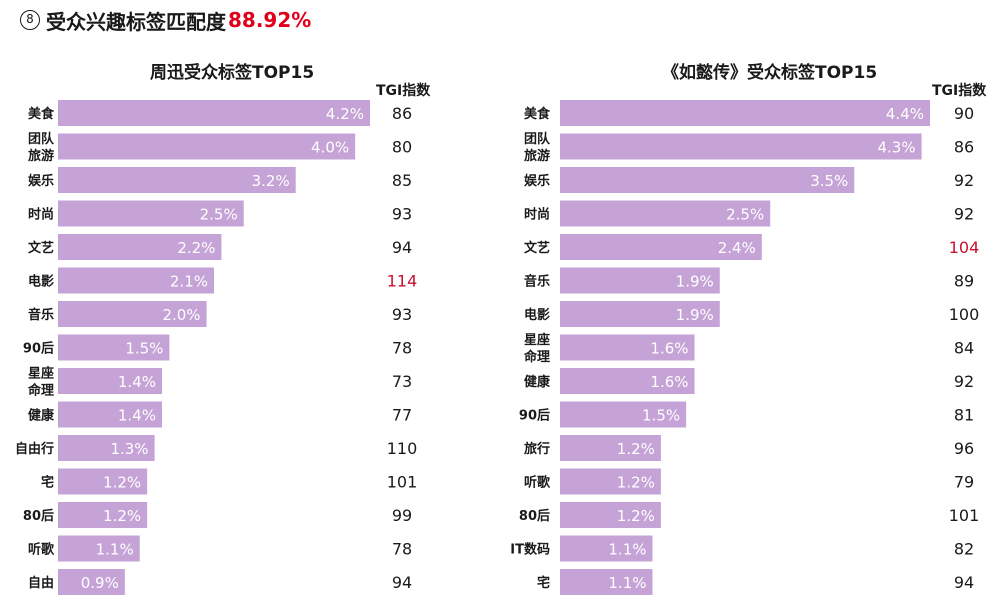 Image resolution: width=1000 pixels, height=600 pixels. Describe the element at coordinates (661, 416) in the screenshot. I see `value-label-right-10: 1.5%` at that location.